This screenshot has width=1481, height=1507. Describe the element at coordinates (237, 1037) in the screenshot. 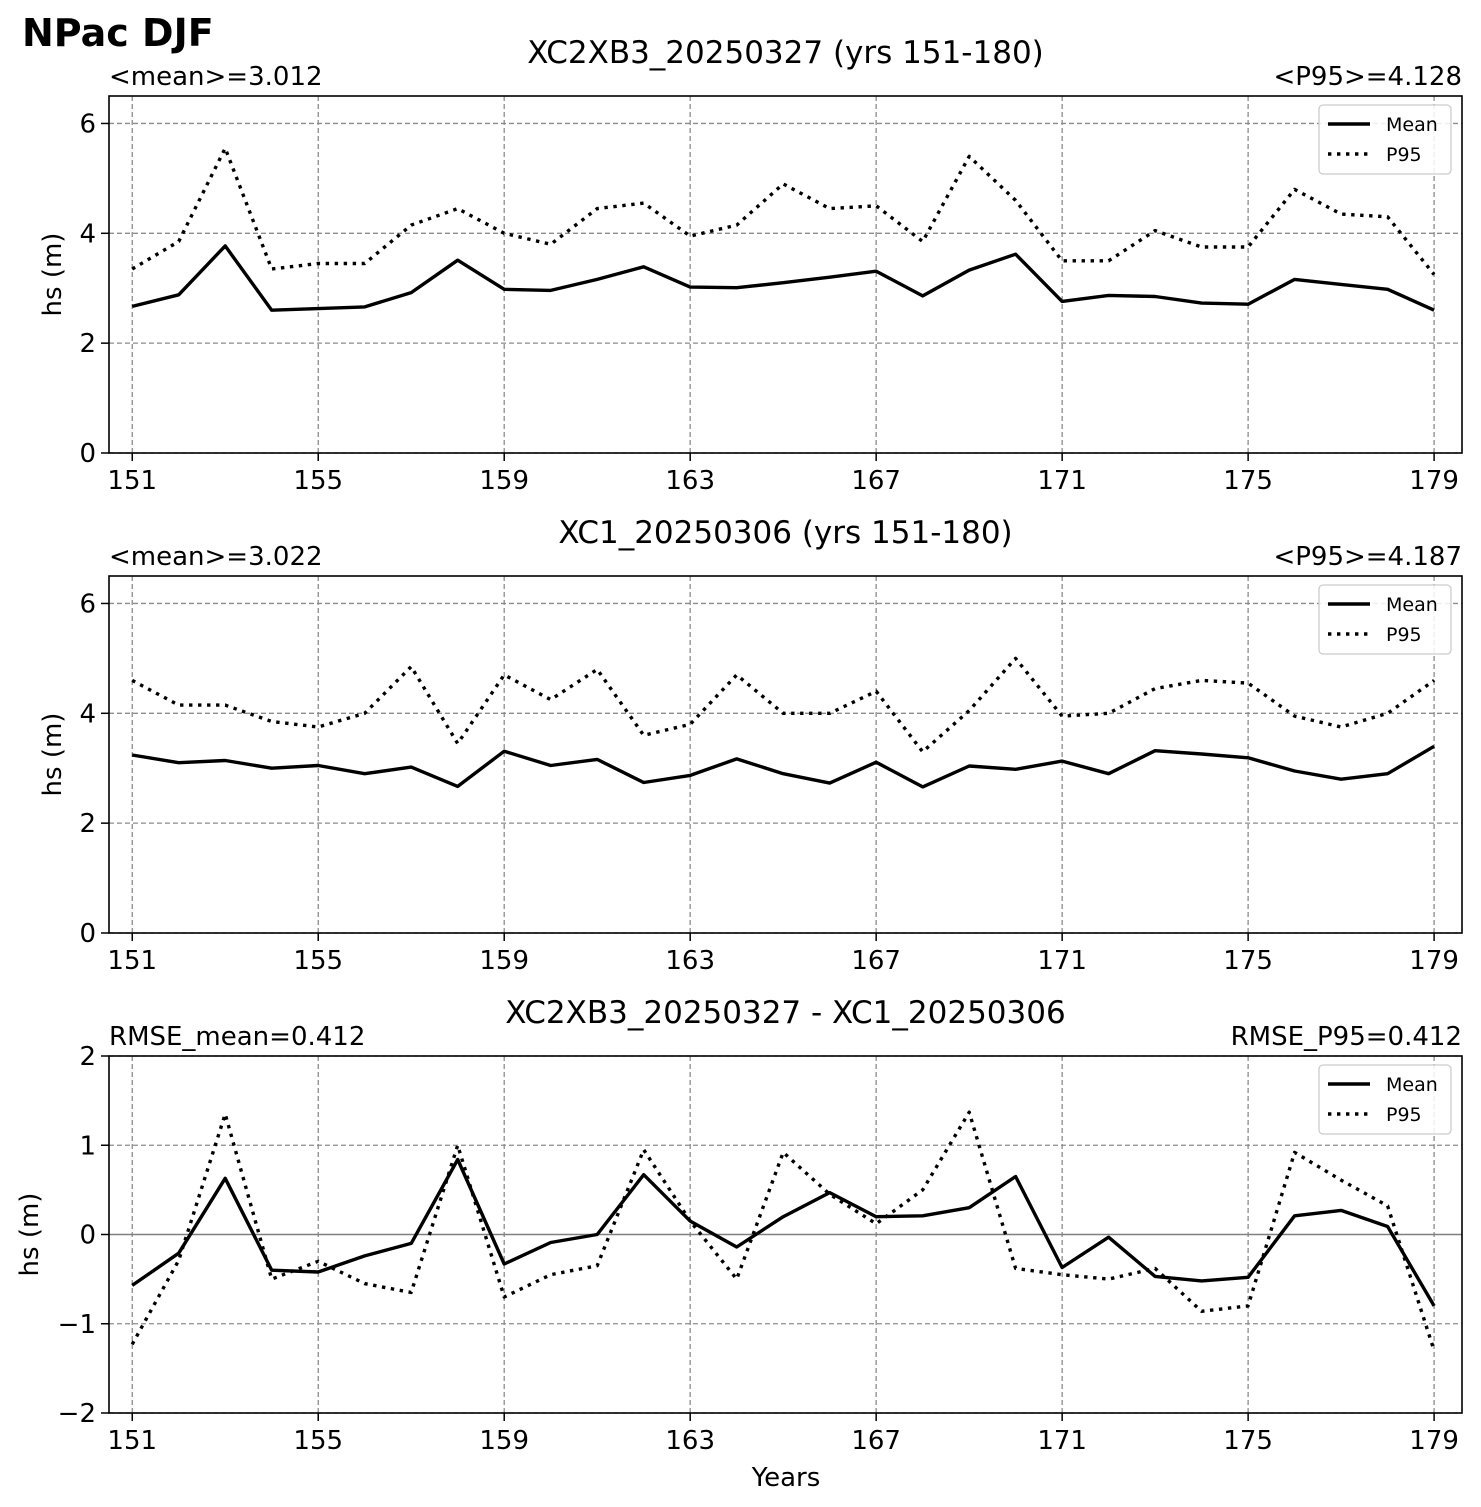

I see `left-annotation: RMSE_mean=0.412` at that location.